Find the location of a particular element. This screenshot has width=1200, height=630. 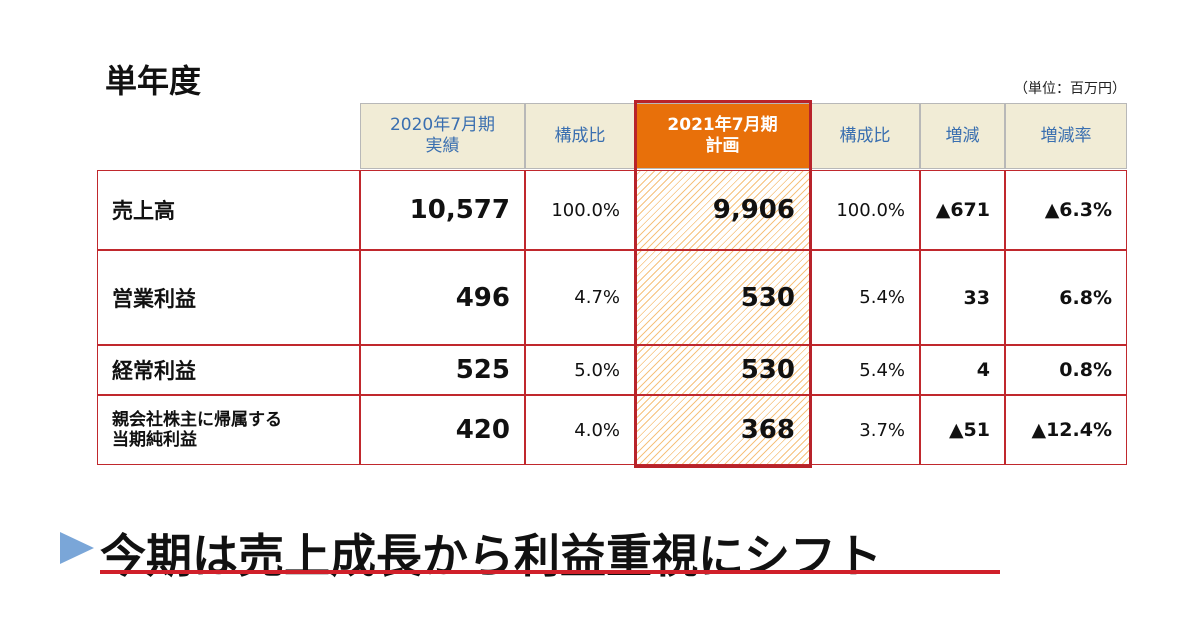

cell-value: 368 is located at coordinates (767, 430).